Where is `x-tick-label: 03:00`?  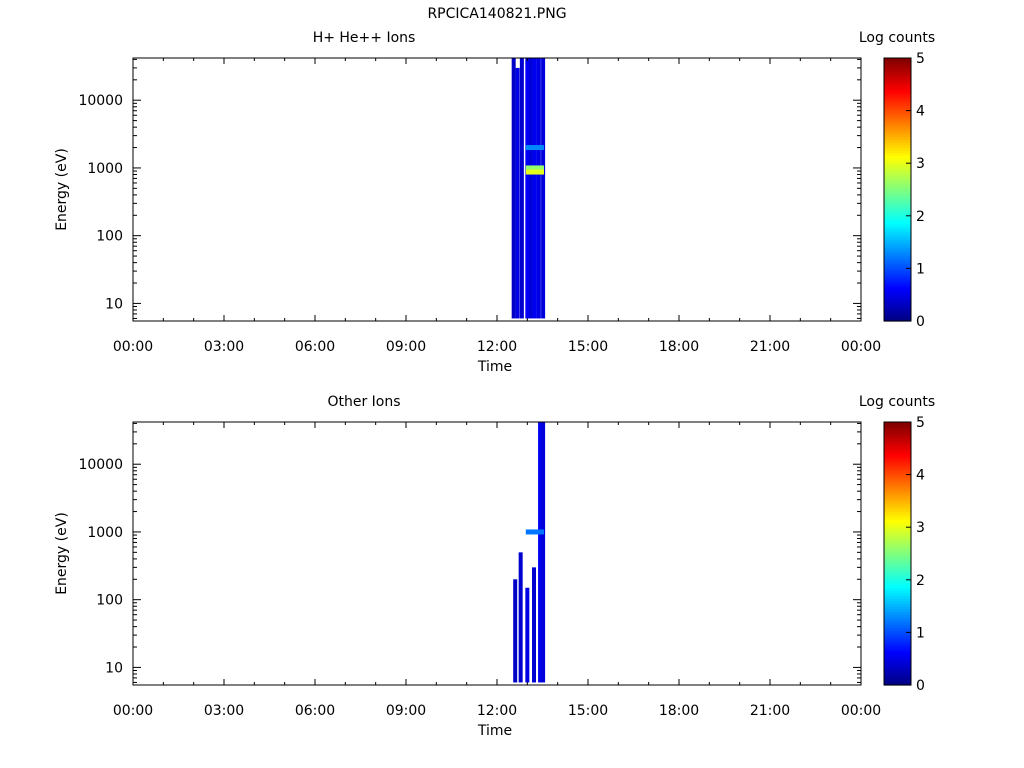
x-tick-label: 03:00 is located at coordinates (224, 711).